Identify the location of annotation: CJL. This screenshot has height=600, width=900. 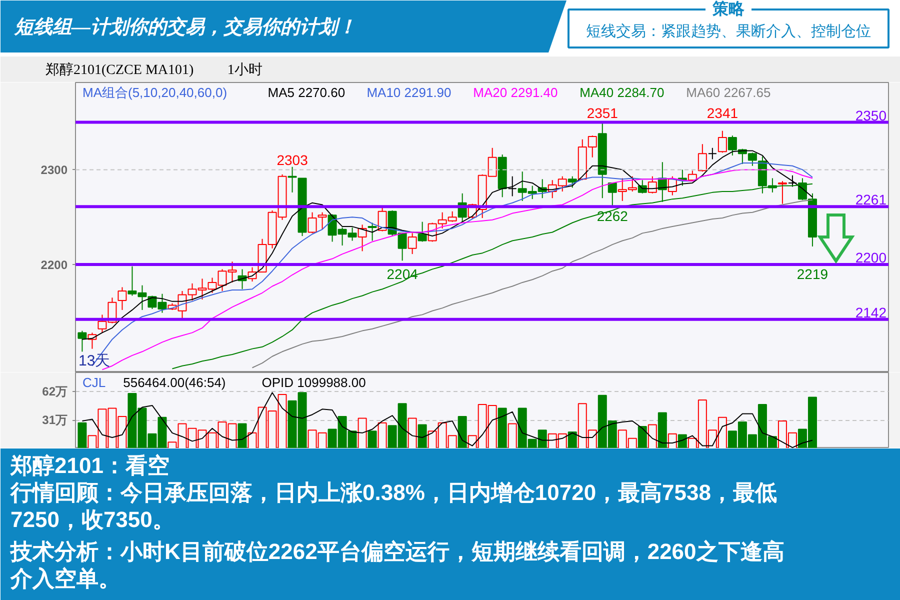
(94, 382).